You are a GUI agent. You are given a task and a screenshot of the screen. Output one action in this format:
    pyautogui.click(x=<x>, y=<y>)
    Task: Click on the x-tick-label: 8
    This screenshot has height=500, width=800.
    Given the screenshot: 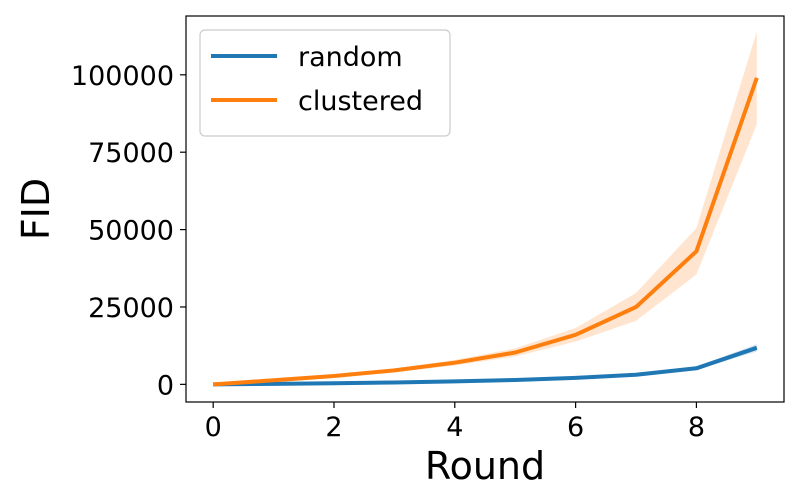 What is the action you would take?
    pyautogui.click(x=696, y=427)
    